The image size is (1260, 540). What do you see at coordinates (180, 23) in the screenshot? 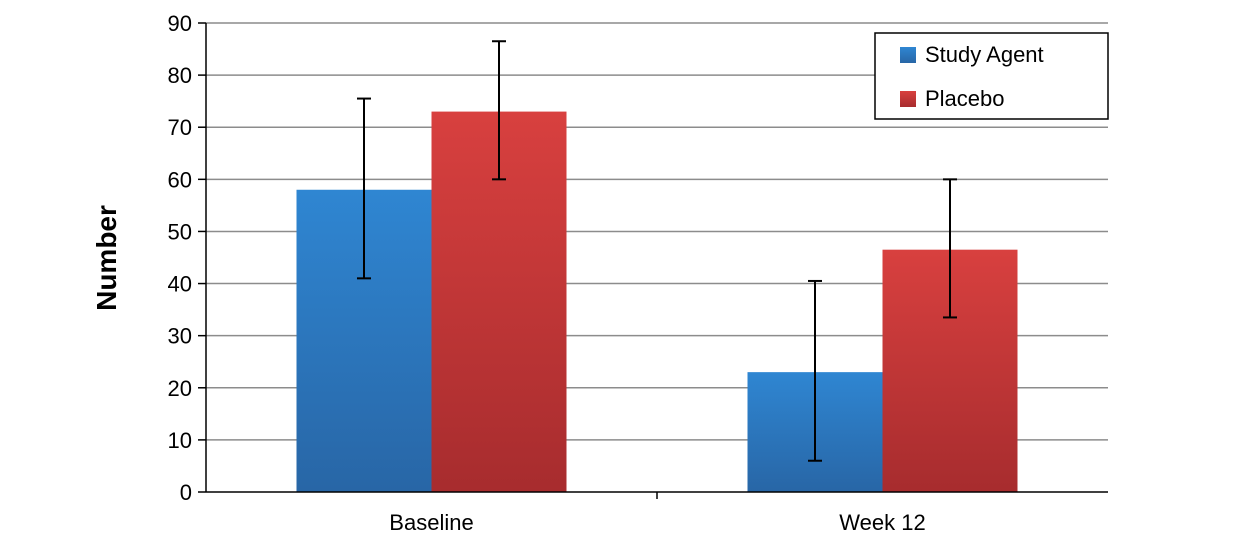
I see `y-tick-label: 90` at bounding box center [180, 23].